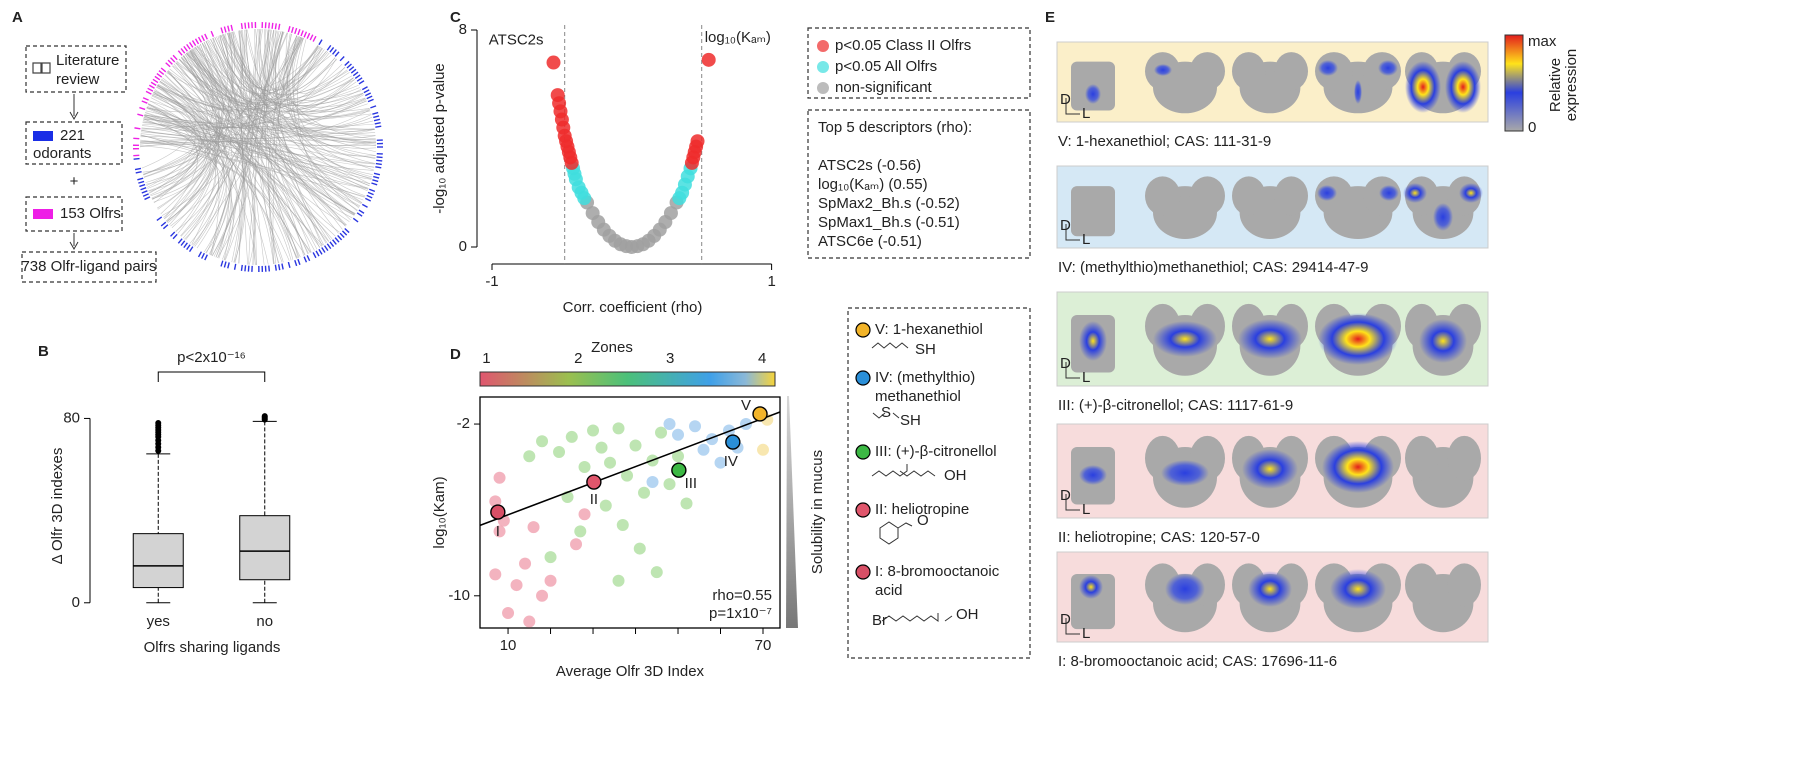 This screenshot has height=777, width=1800. Describe the element at coordinates (1159, 537) in the screenshot. I see `row-label: II: heliotropine; CAS: 120-57-0` at that location.